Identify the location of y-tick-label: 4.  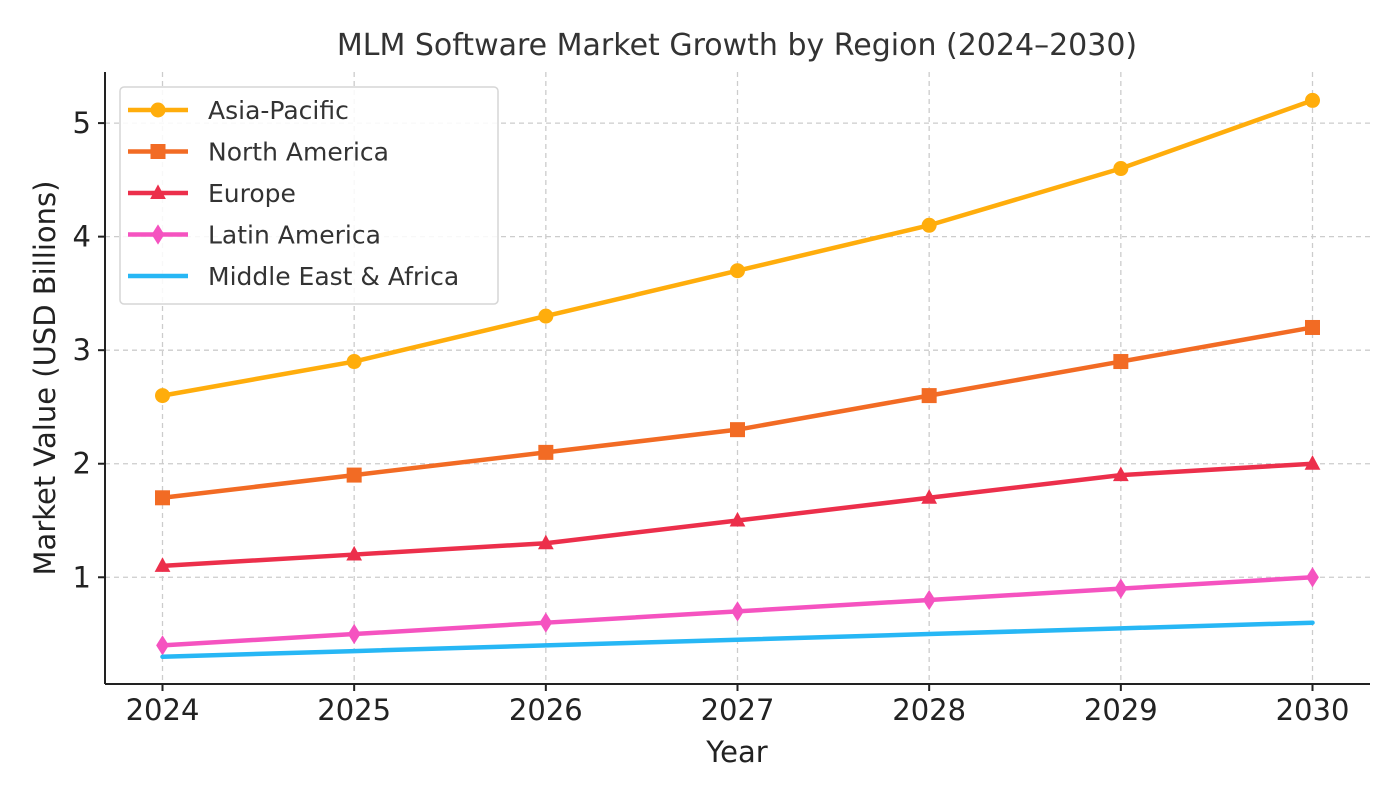
(82, 237).